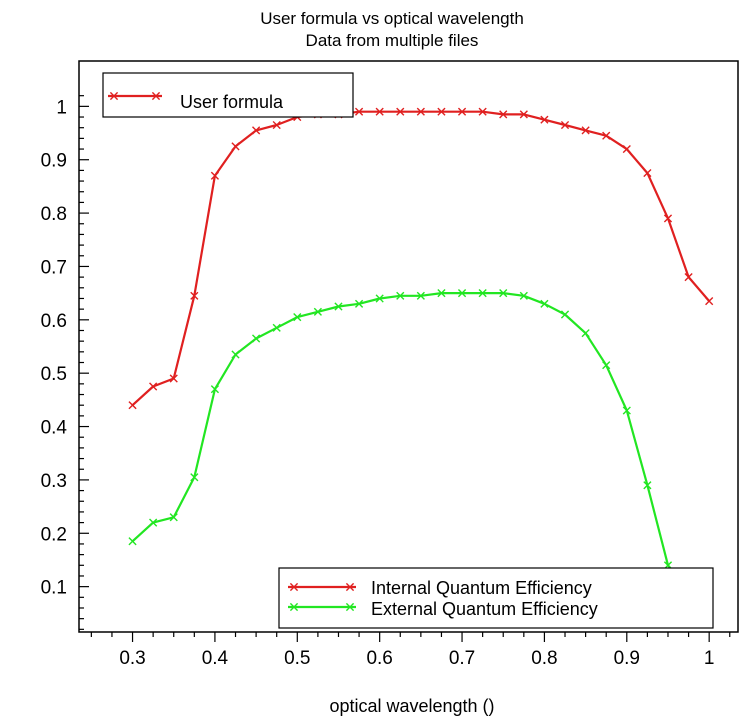  Describe the element at coordinates (481, 588) in the screenshot. I see `legend-iqe-label: Internal Quantum Efficiency` at that location.